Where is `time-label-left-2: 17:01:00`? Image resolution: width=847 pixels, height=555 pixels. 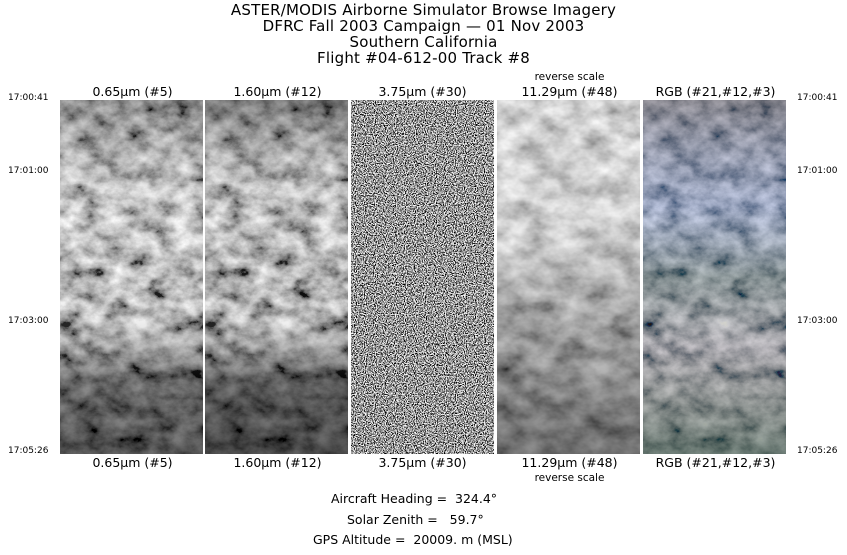
time-label-left-2: 17:01:00 is located at coordinates (28, 171).